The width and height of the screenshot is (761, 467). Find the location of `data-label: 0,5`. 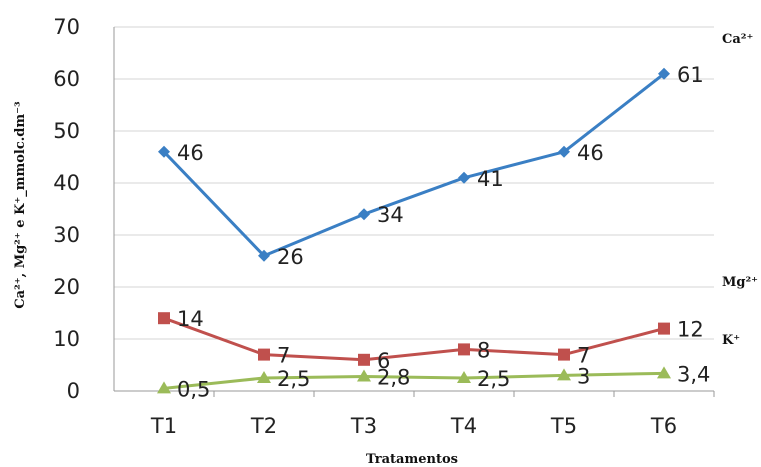

data-label: 0,5 is located at coordinates (193, 389).